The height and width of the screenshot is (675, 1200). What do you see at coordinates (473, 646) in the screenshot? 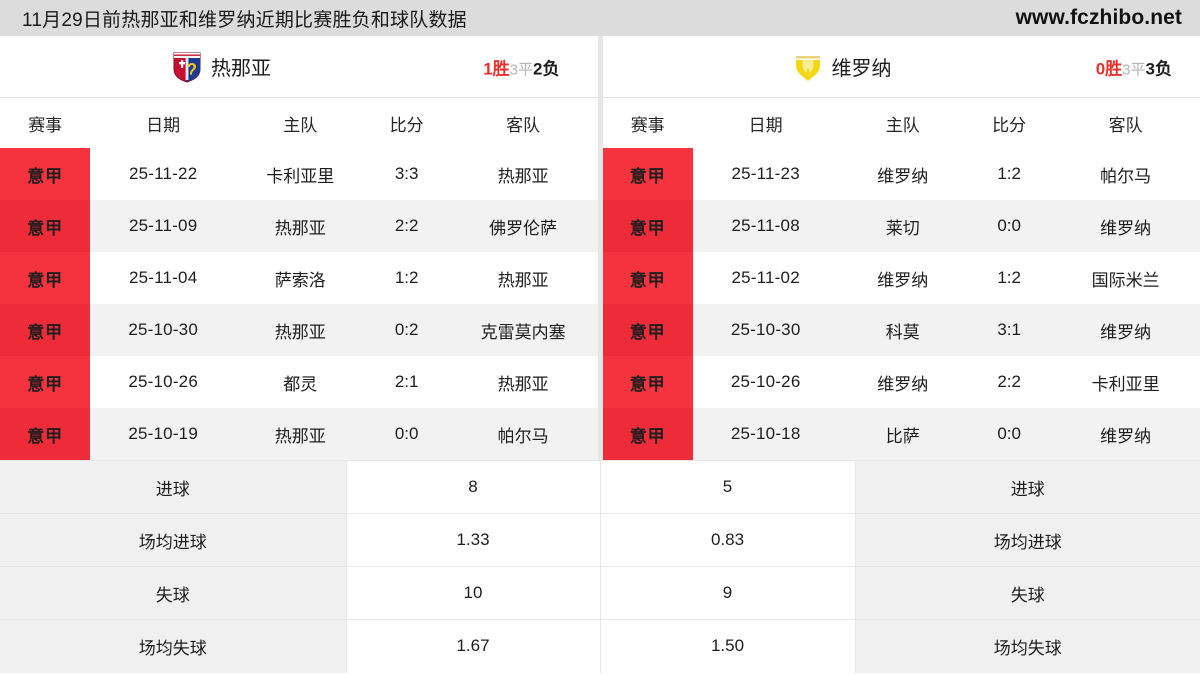
I see `stat-value-left: 1.67` at bounding box center [473, 646].